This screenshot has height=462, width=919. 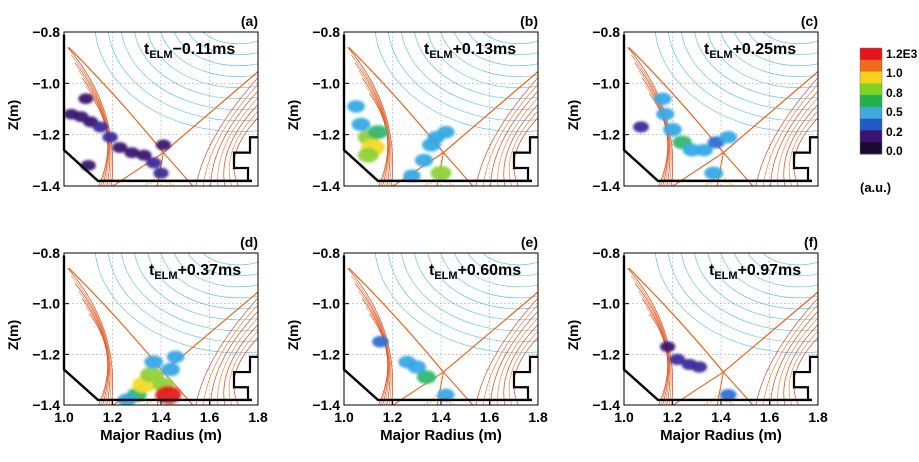 I want to click on time-annotation: tELM+0.25ms, so click(x=750, y=51).